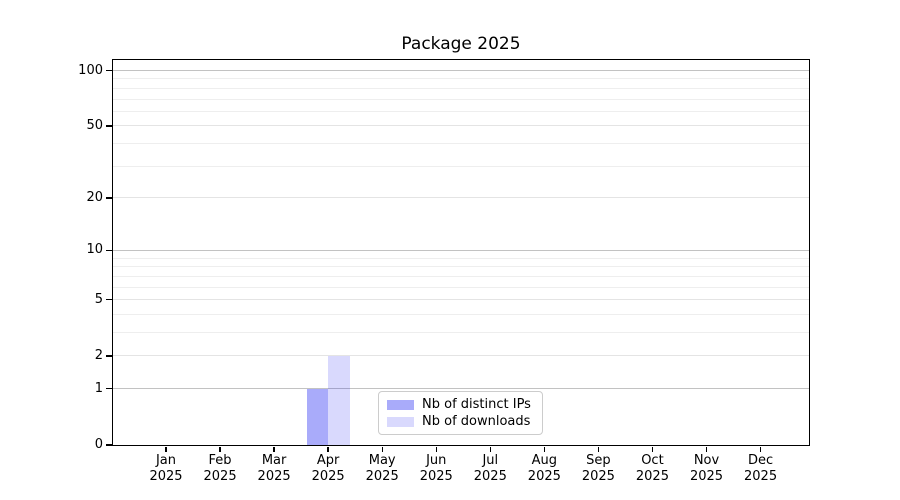 The image size is (900, 500). What do you see at coordinates (544, 468) in the screenshot?
I see `x-tick-label: Aug 2025` at bounding box center [544, 468].